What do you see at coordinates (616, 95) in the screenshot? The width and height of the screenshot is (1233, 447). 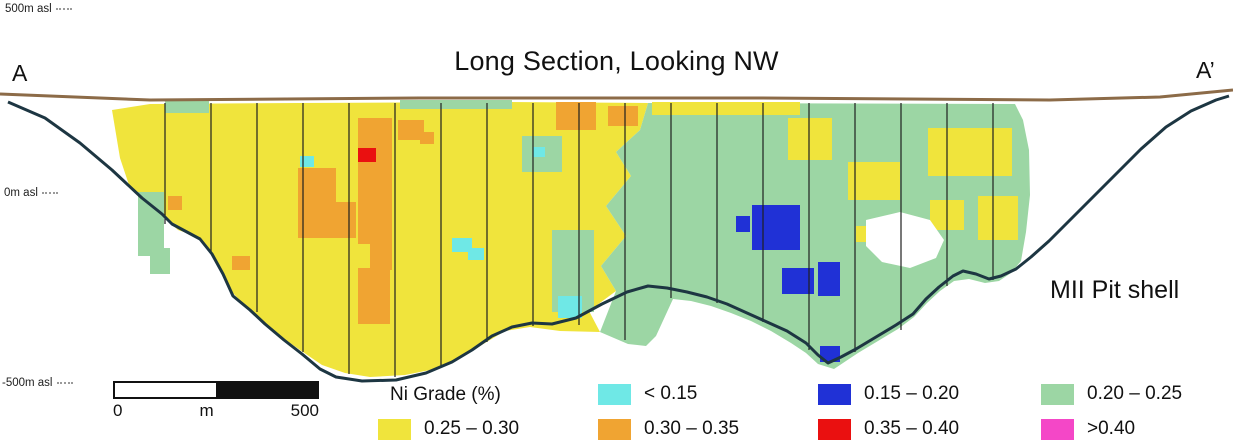 I see `topographic-surface-line` at bounding box center [616, 95].